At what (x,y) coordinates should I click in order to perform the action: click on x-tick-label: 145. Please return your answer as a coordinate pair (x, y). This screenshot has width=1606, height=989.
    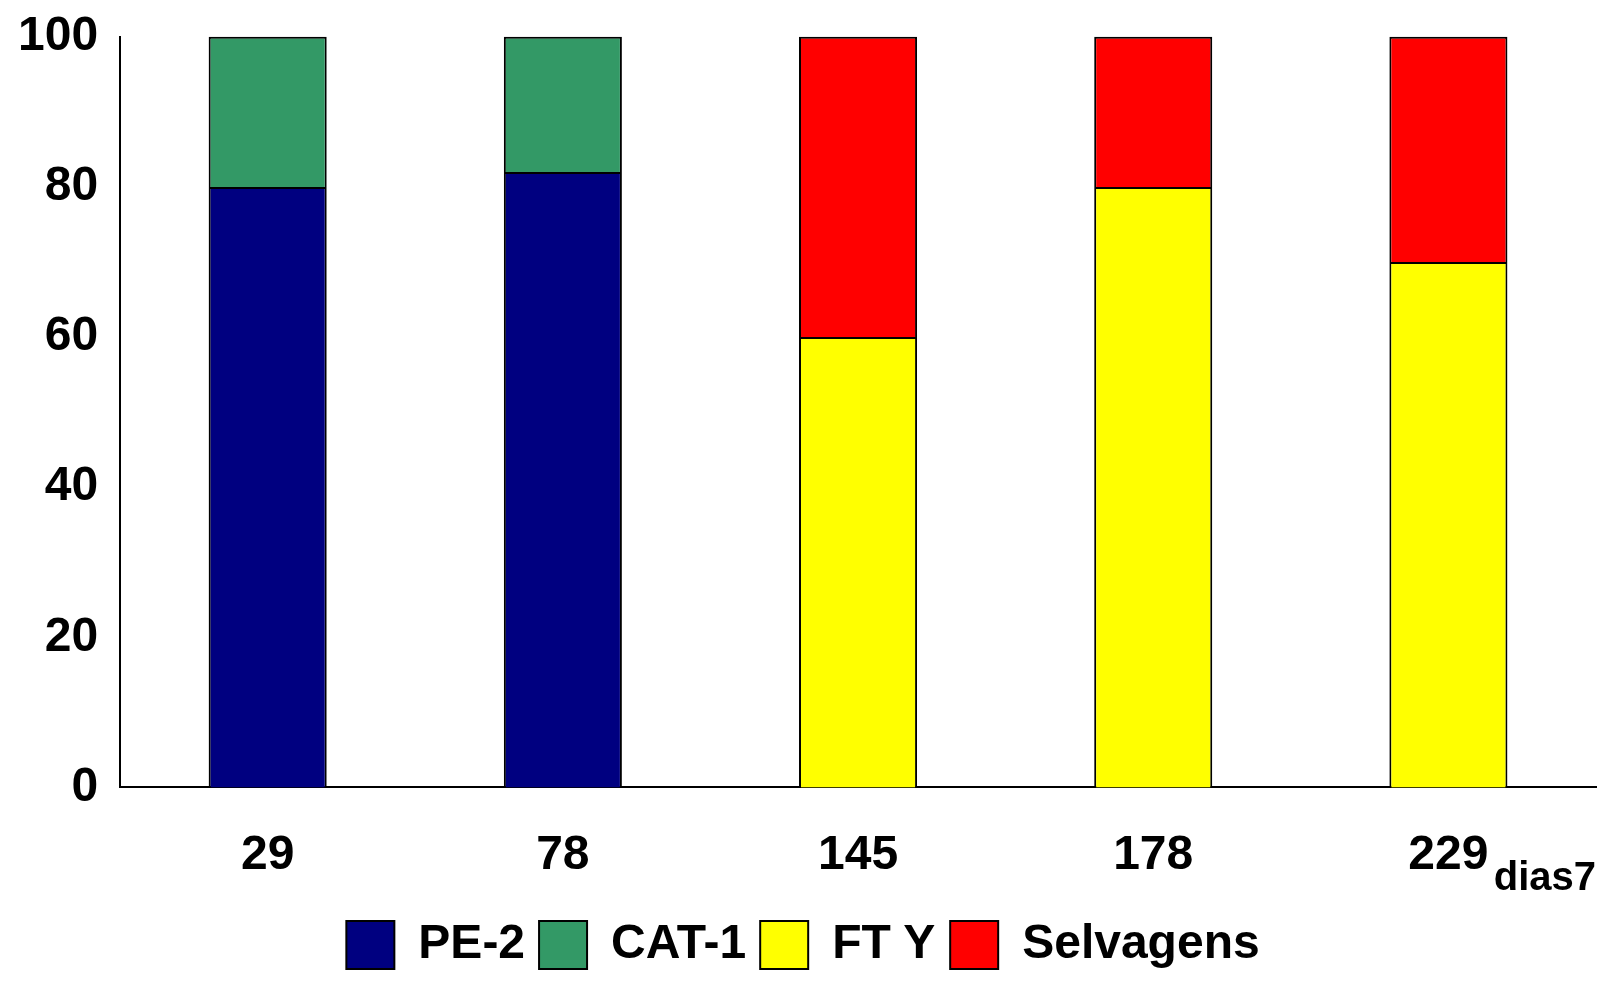
    Looking at the image, I should click on (858, 853).